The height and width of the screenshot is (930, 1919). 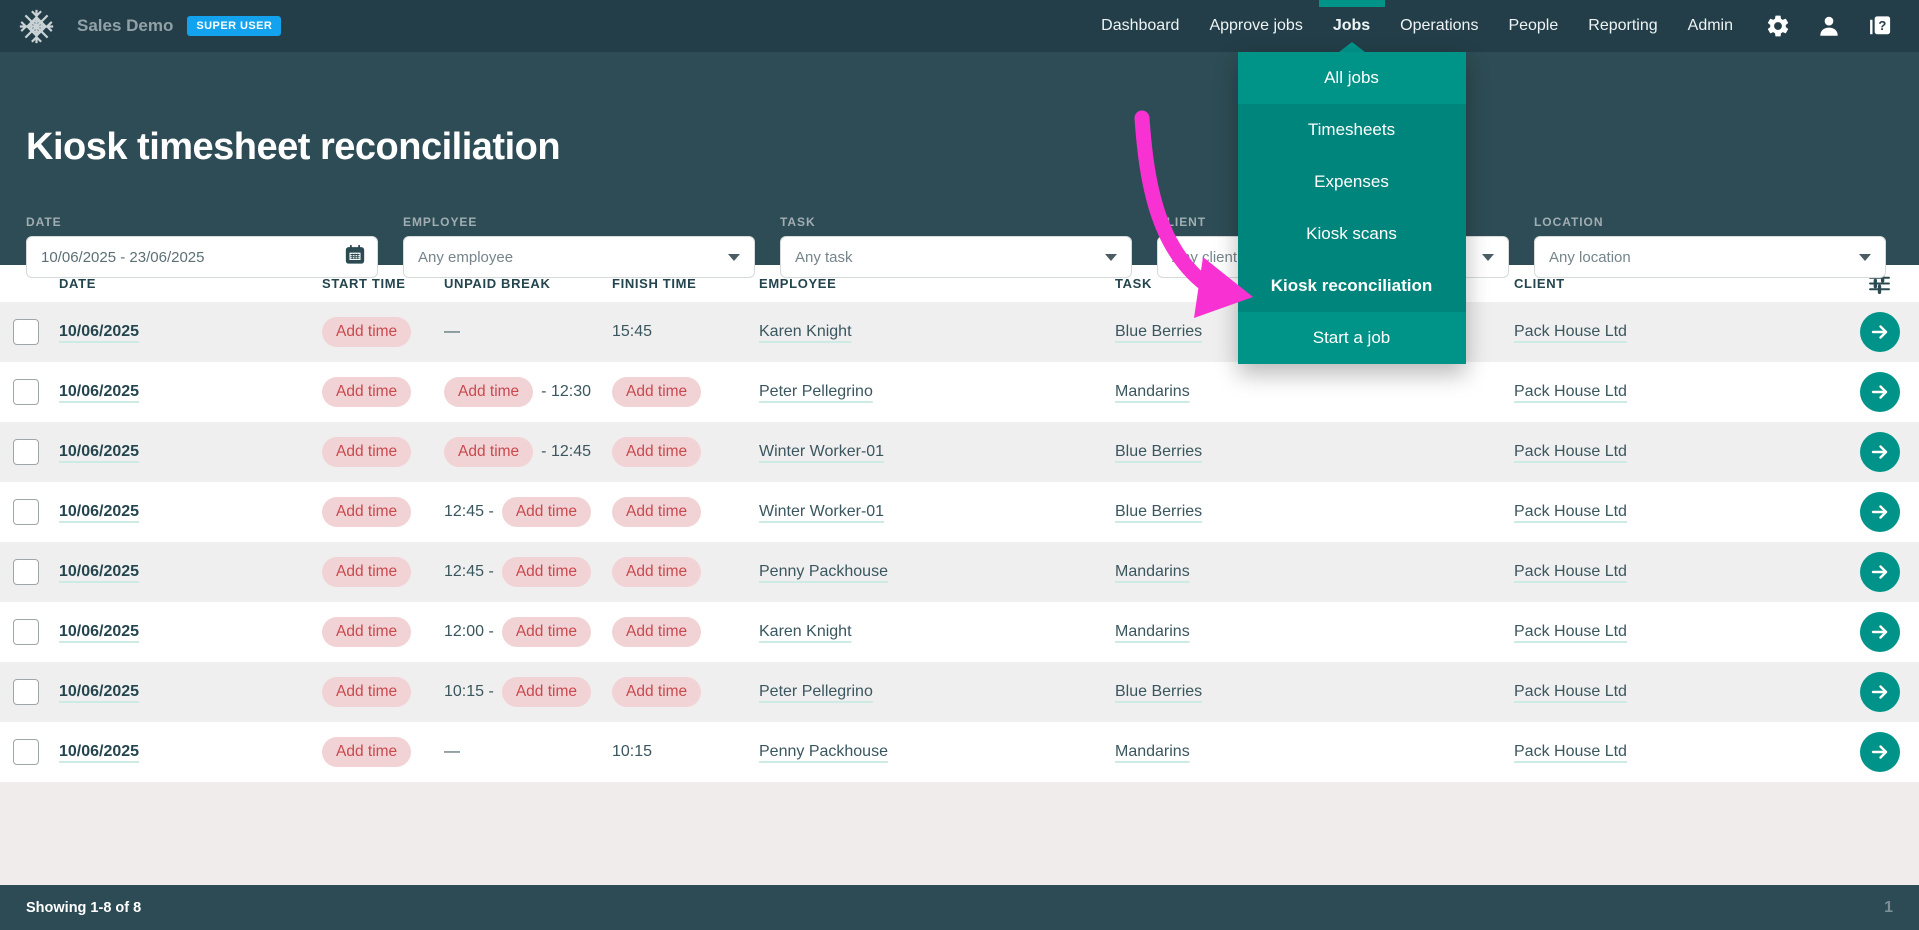 I want to click on start-time-cell: Add time, so click(x=383, y=512).